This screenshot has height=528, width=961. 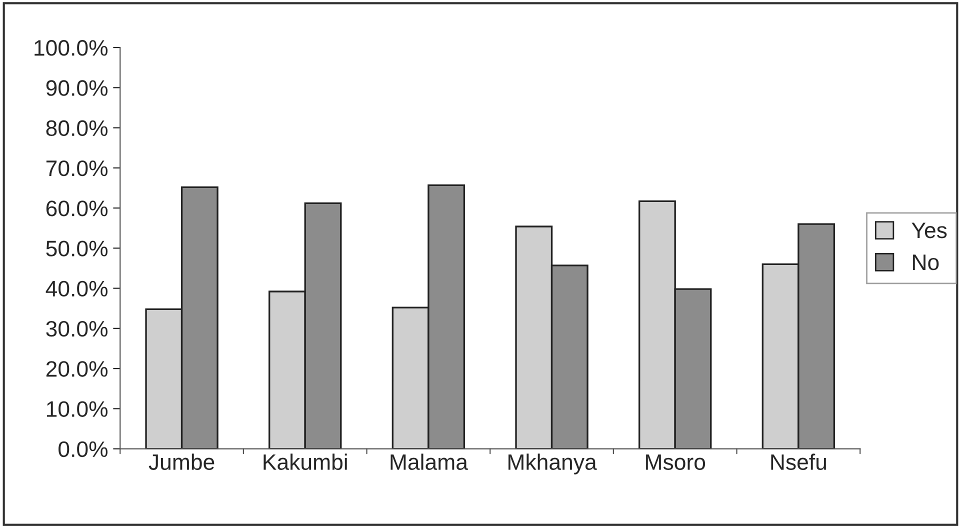 What do you see at coordinates (926, 262) in the screenshot?
I see `legend-label: No` at bounding box center [926, 262].